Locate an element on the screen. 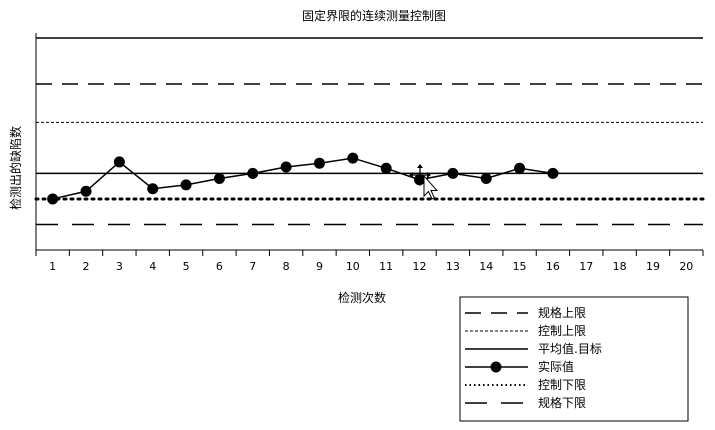 The width and height of the screenshot is (715, 430). x-tick-label: 3 is located at coordinates (119, 266).